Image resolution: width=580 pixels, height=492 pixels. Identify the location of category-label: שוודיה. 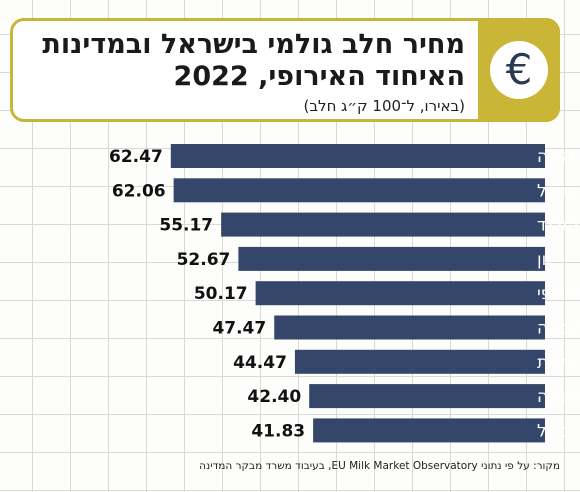
(558, 397).